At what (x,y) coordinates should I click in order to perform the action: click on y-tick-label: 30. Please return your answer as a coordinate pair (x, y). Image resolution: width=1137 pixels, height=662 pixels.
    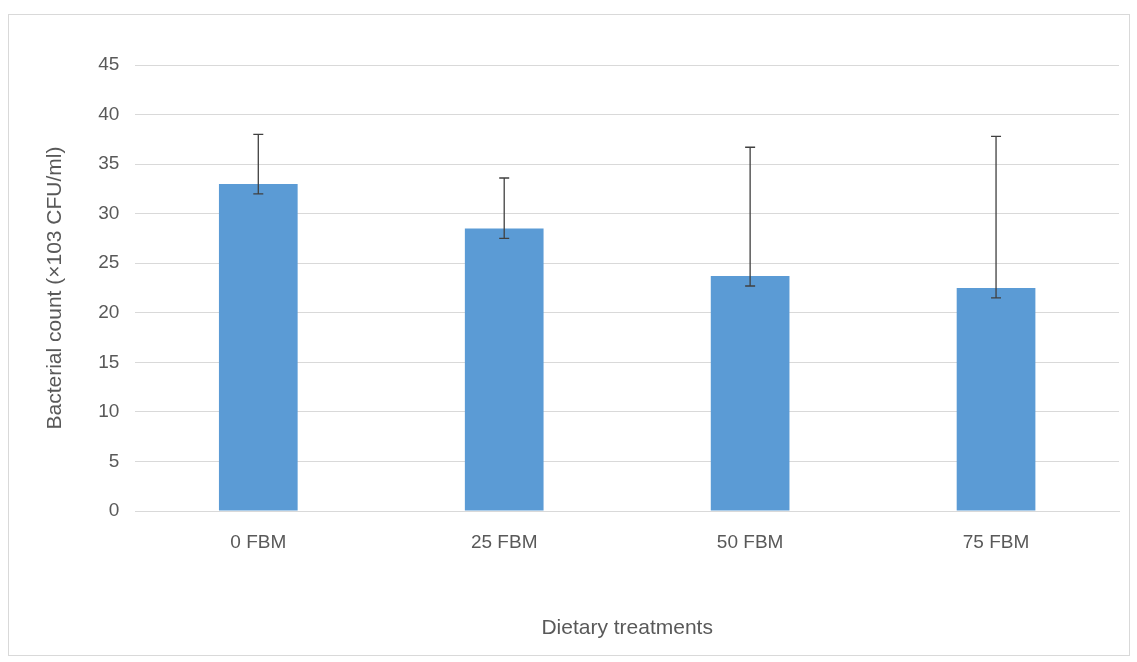
    Looking at the image, I should click on (109, 212).